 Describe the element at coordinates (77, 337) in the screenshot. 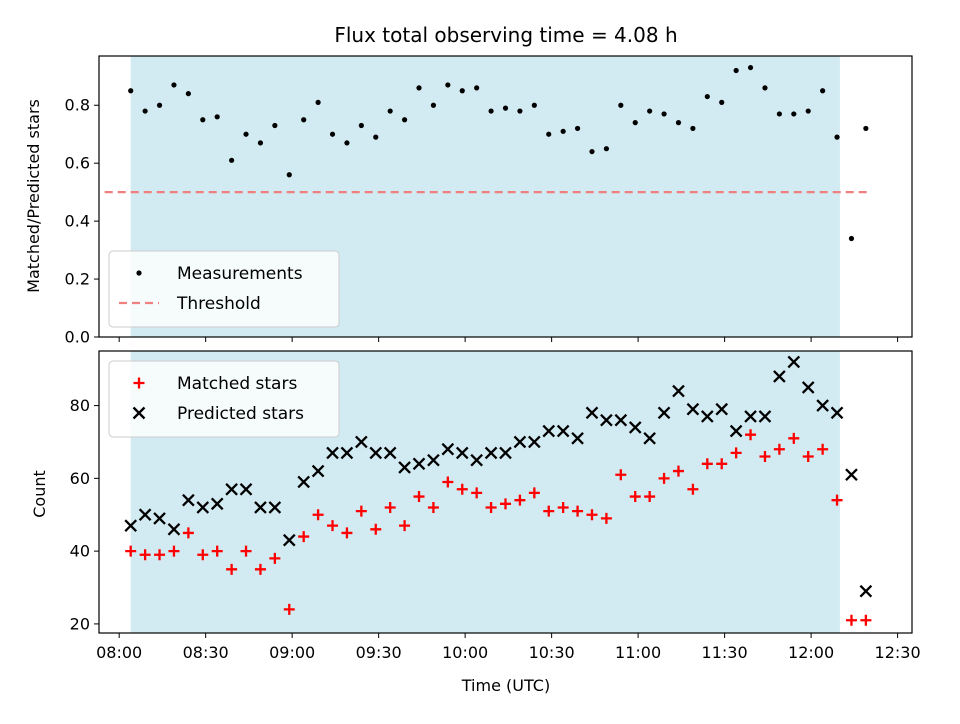

I see `top-y-tick-label-0: 0.0` at that location.